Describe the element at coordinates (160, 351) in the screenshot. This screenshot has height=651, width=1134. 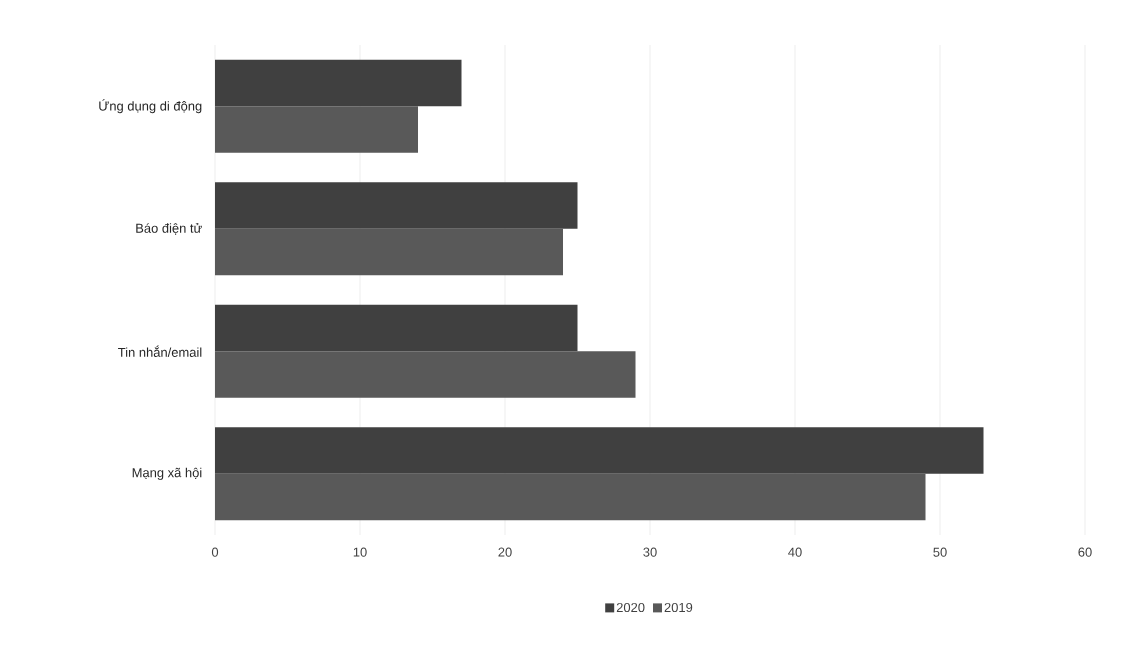
I see `y-tick-label: Tin nhắn/email` at that location.